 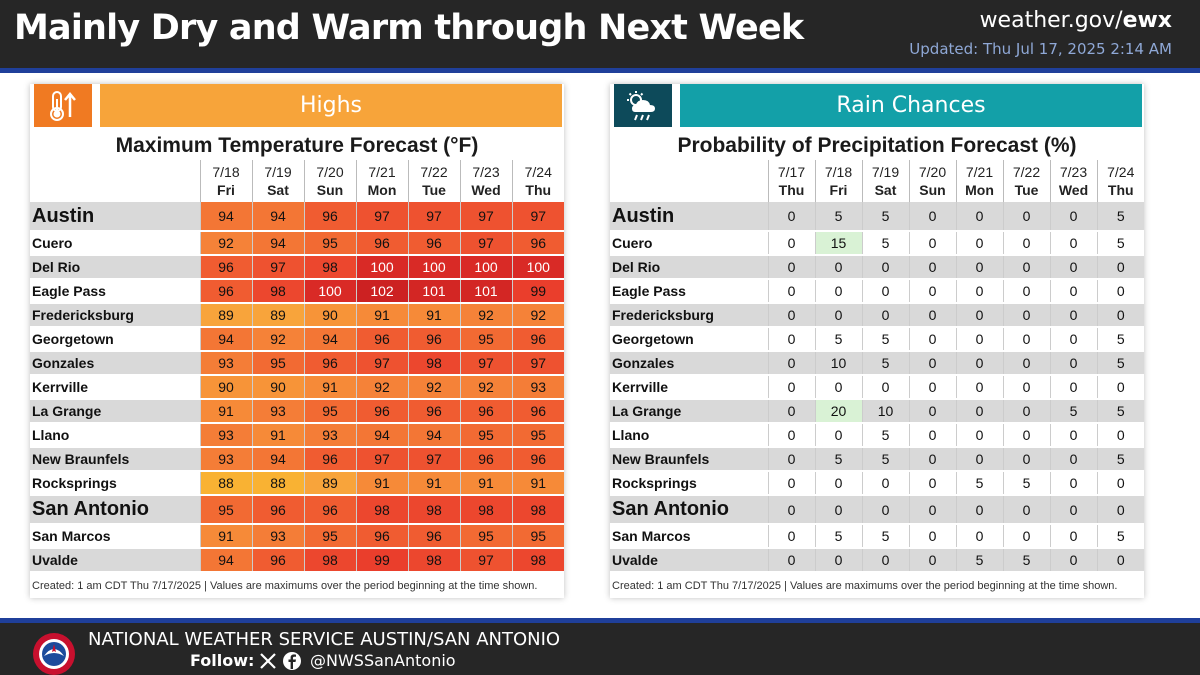 What do you see at coordinates (689, 387) in the screenshot?
I see `city-name: Kerrville` at bounding box center [689, 387].